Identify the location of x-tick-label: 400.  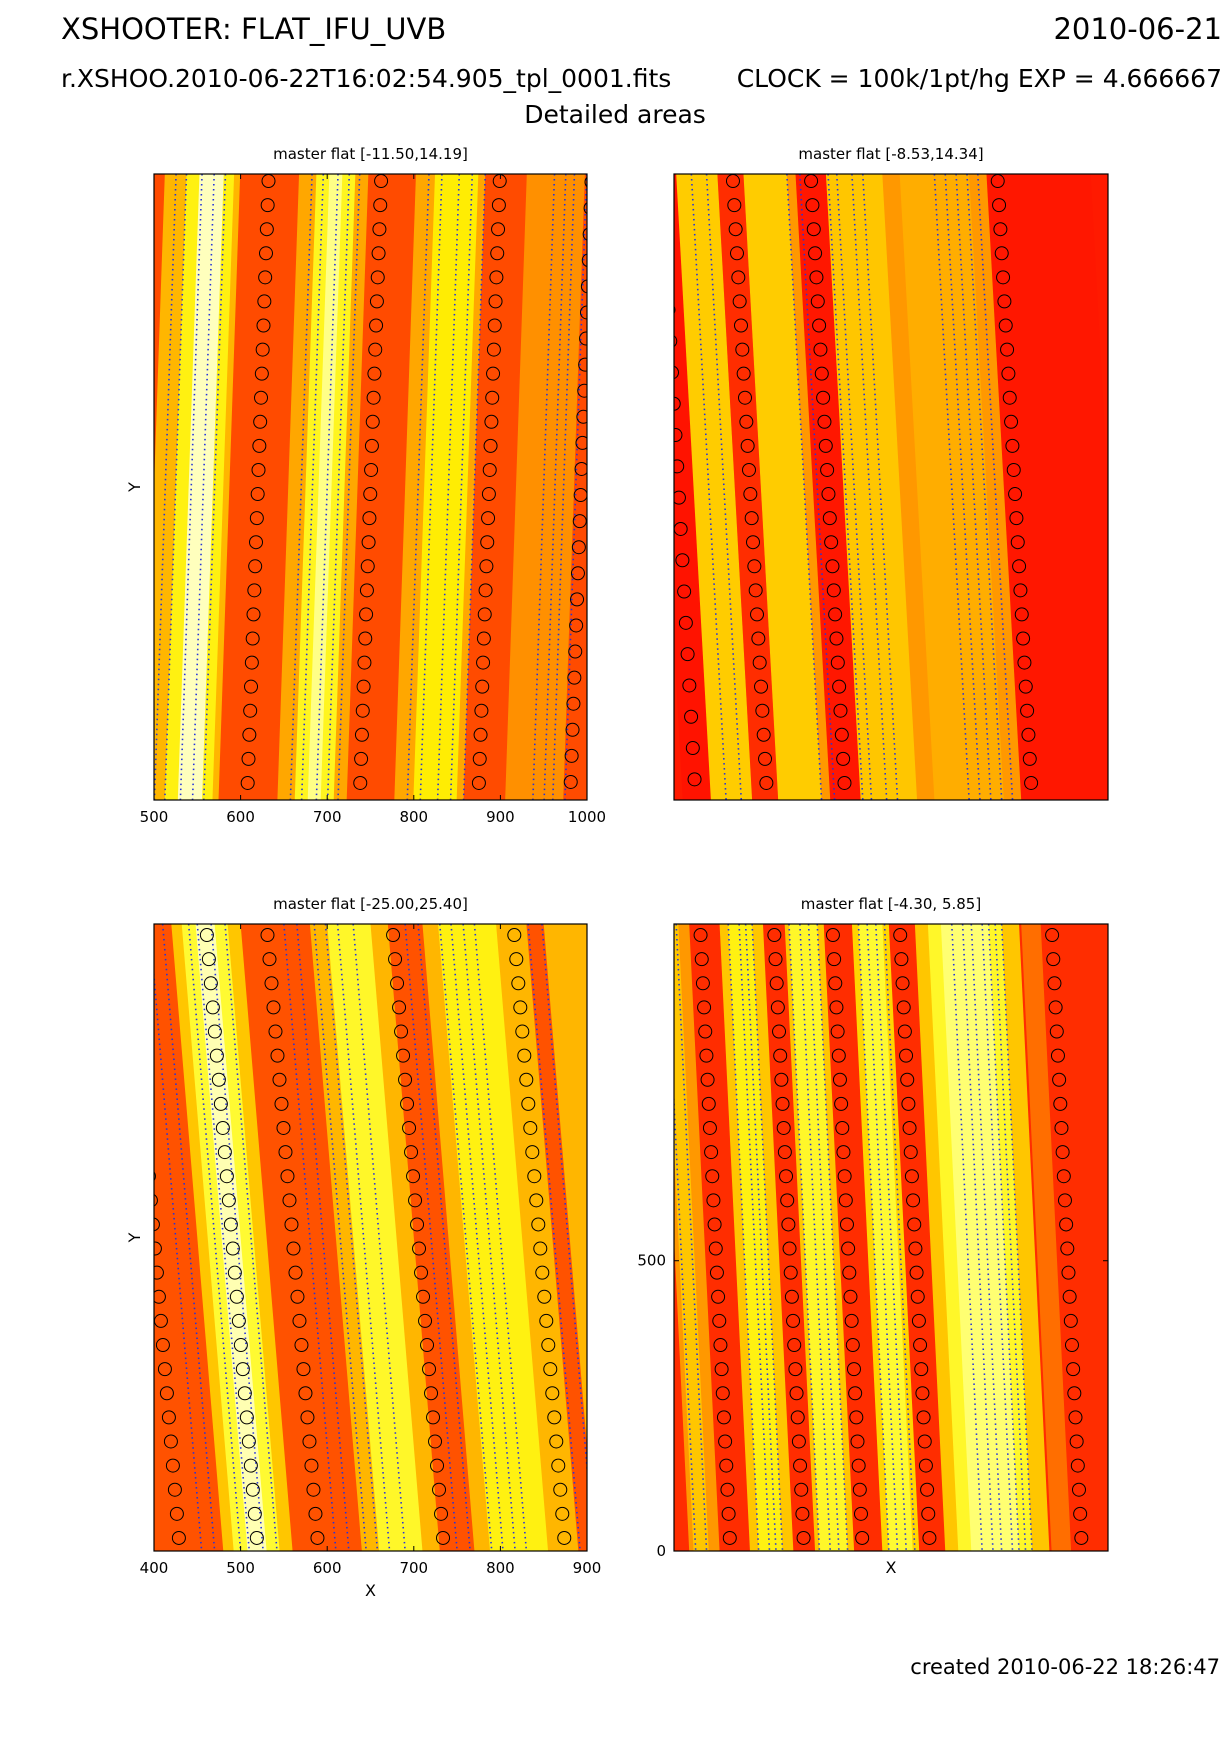
(154, 1568).